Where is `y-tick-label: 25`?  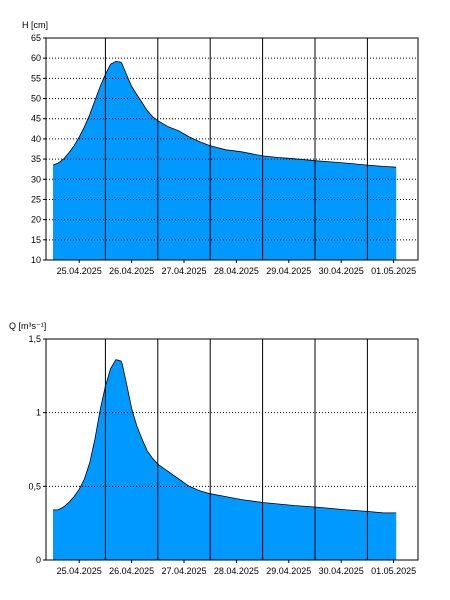 y-tick-label: 25 is located at coordinates (36, 199).